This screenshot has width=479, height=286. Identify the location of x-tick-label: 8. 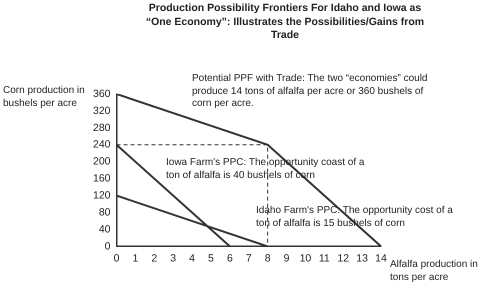
(267, 258).